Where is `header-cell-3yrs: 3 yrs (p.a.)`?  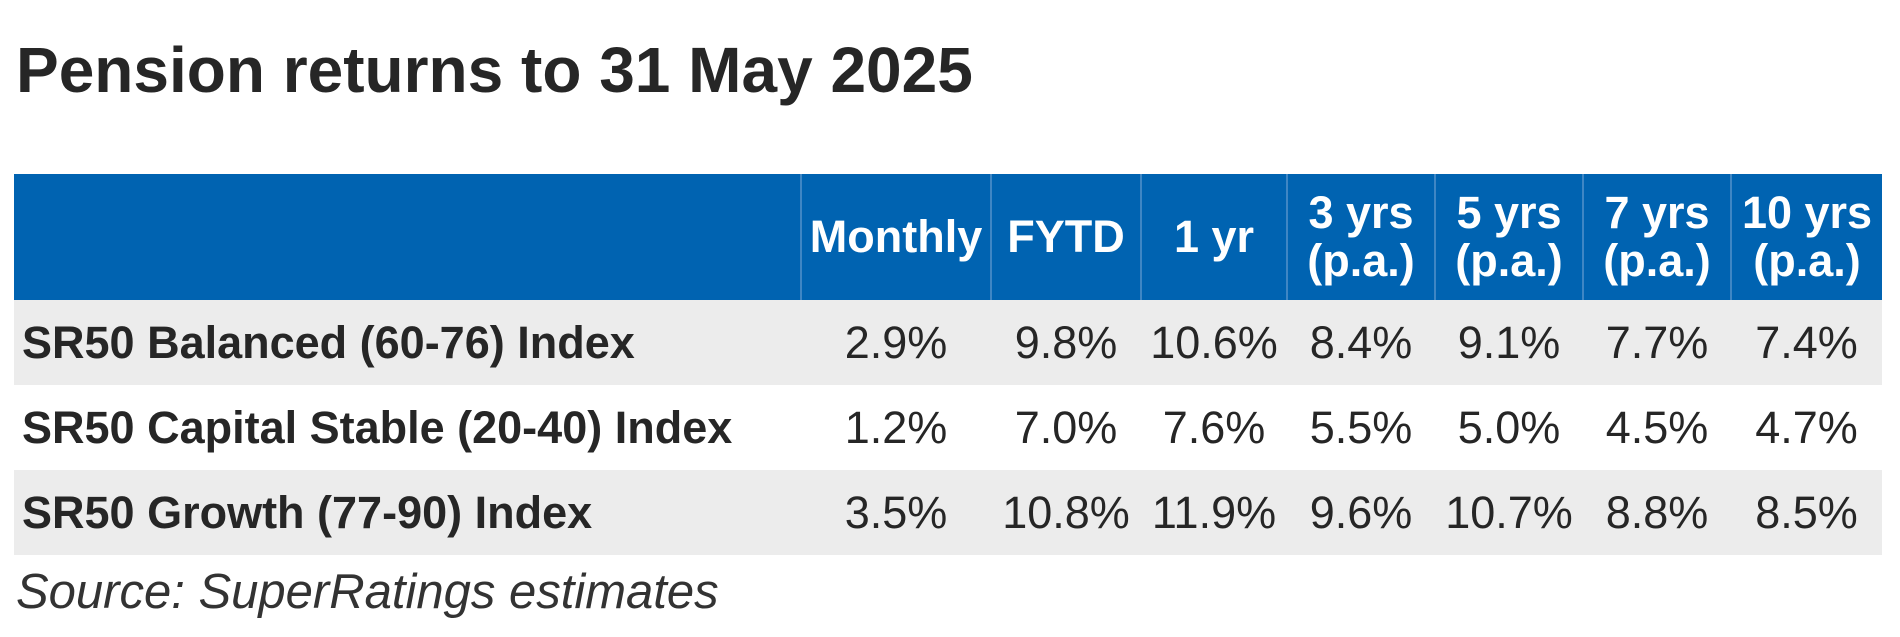
header-cell-3yrs: 3 yrs (p.a.) is located at coordinates (1360, 237).